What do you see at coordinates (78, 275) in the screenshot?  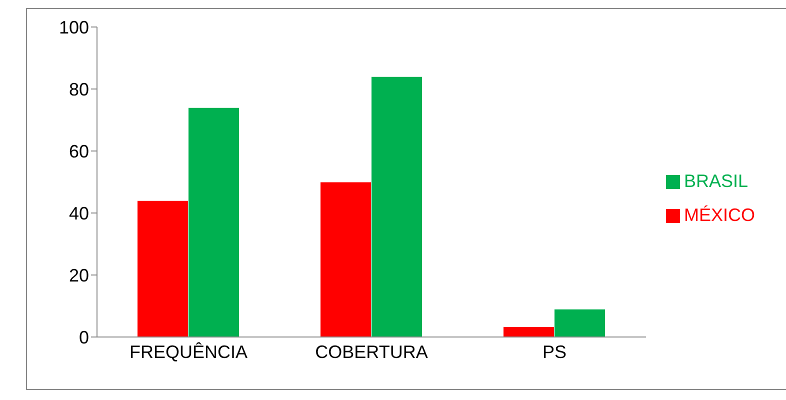 I see `y-tick-label: 20` at bounding box center [78, 275].